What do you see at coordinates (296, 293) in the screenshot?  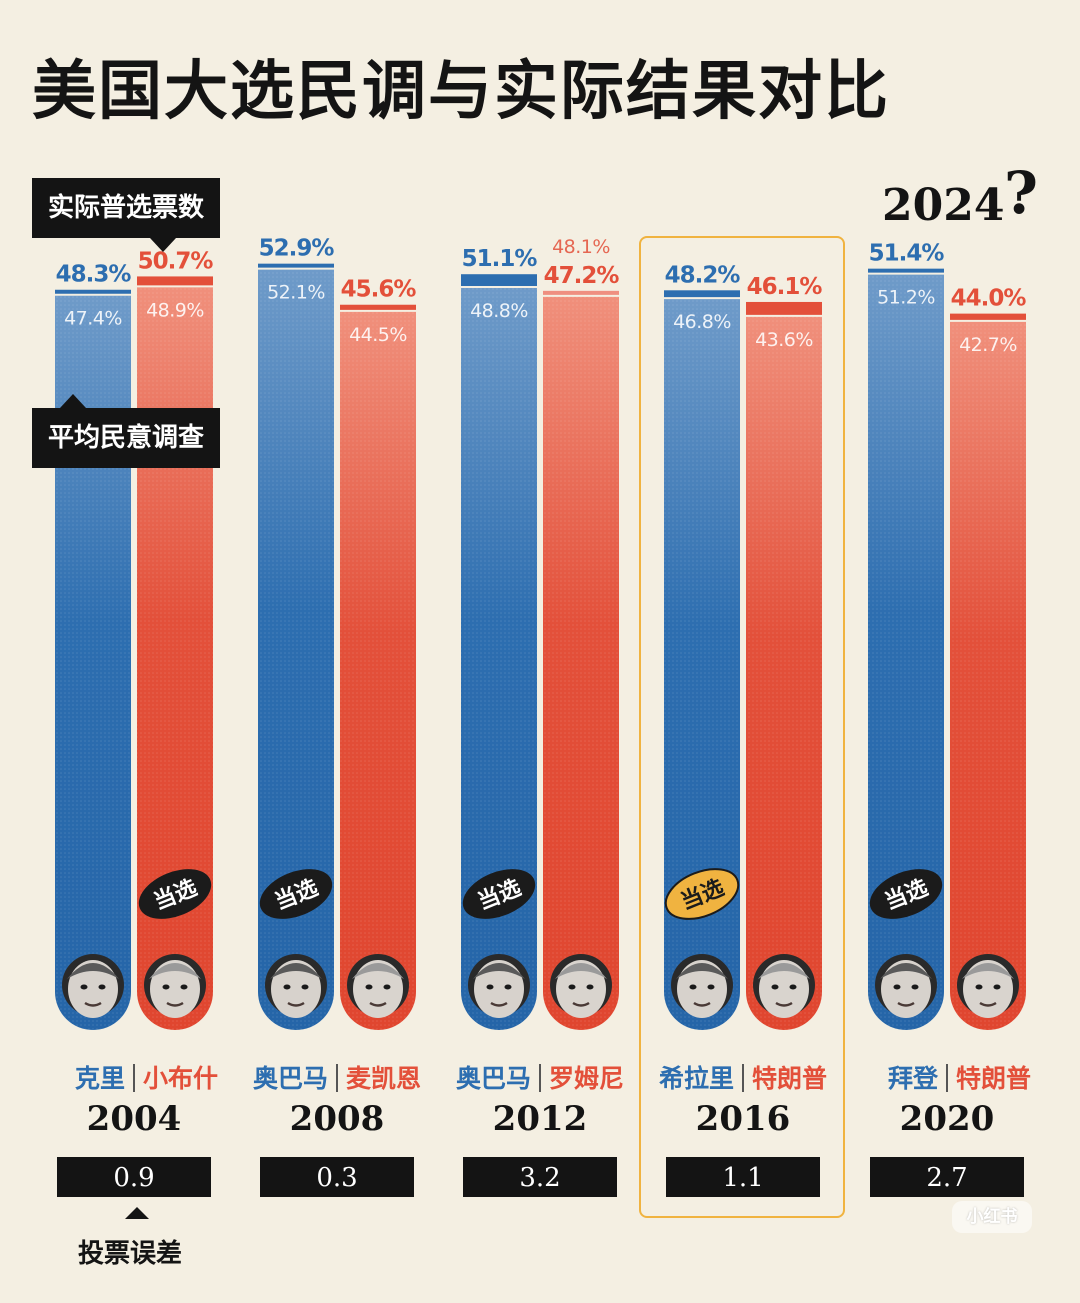 I see `label-dem-poll-2008: 52.1%` at bounding box center [296, 293].